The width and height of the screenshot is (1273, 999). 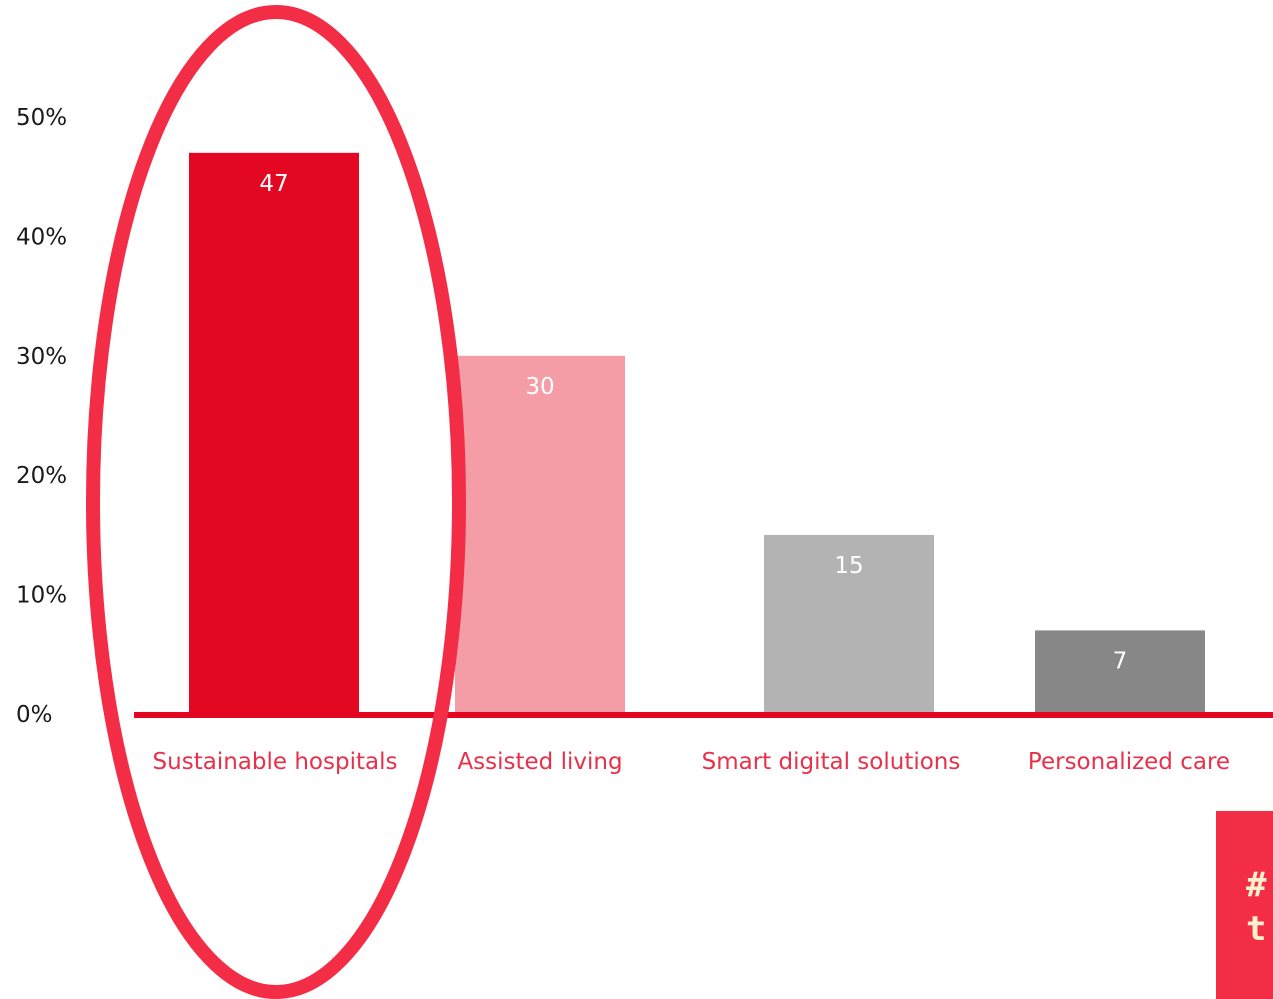 I want to click on y-tick-label: 0%, so click(x=34, y=715).